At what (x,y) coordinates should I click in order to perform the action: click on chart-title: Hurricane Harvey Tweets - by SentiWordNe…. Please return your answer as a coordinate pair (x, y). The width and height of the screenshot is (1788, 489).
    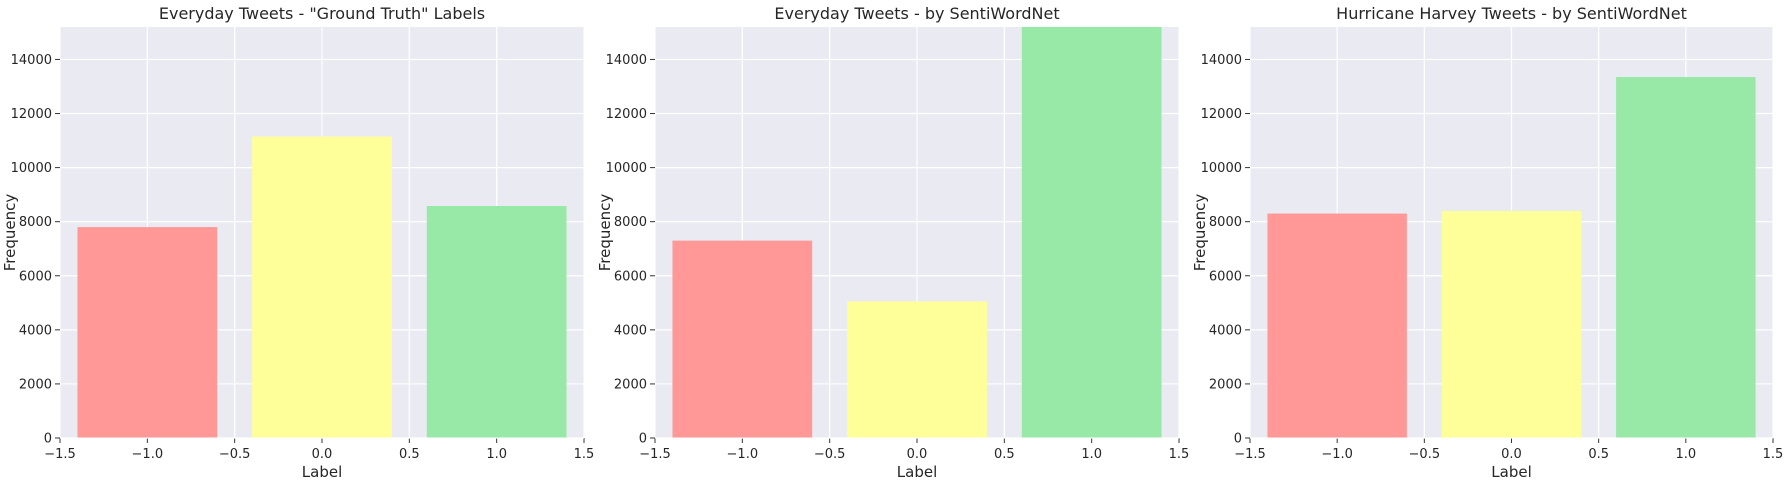
    Looking at the image, I should click on (1511, 13).